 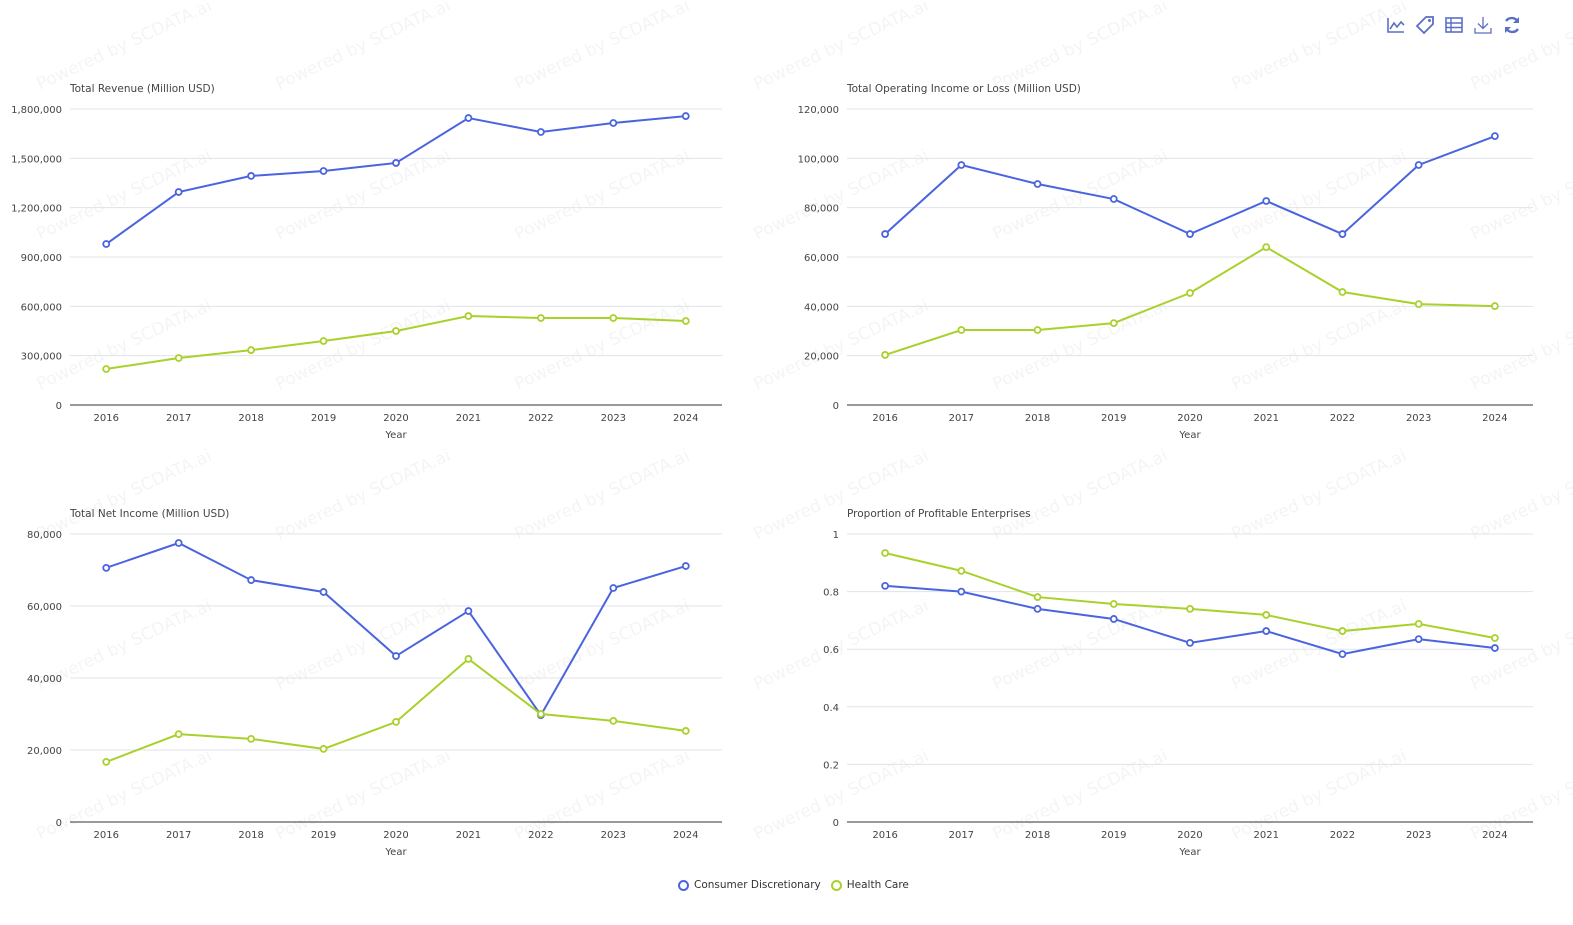 I want to click on chart-title: Proportion of Profitable Enterprises, so click(x=939, y=514).